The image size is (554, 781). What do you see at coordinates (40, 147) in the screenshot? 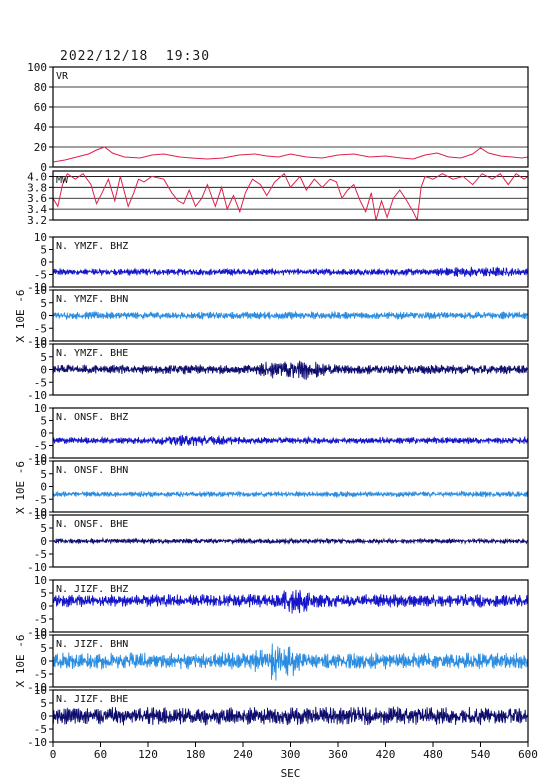
I see `y-tick-label: 20` at bounding box center [40, 147].